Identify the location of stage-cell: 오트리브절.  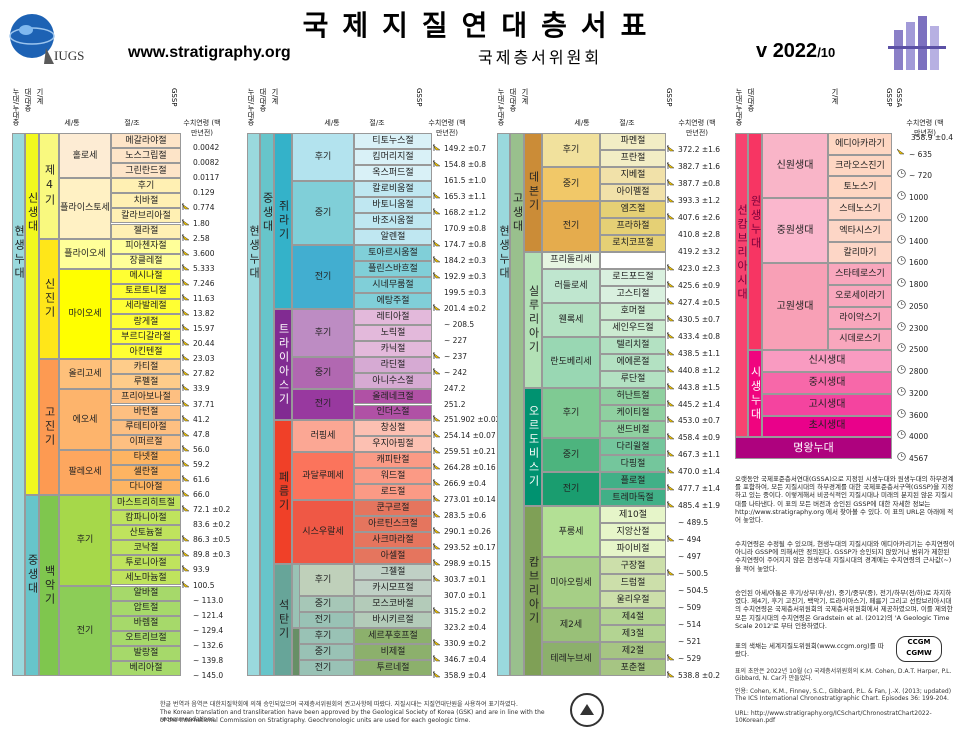
(146, 638).